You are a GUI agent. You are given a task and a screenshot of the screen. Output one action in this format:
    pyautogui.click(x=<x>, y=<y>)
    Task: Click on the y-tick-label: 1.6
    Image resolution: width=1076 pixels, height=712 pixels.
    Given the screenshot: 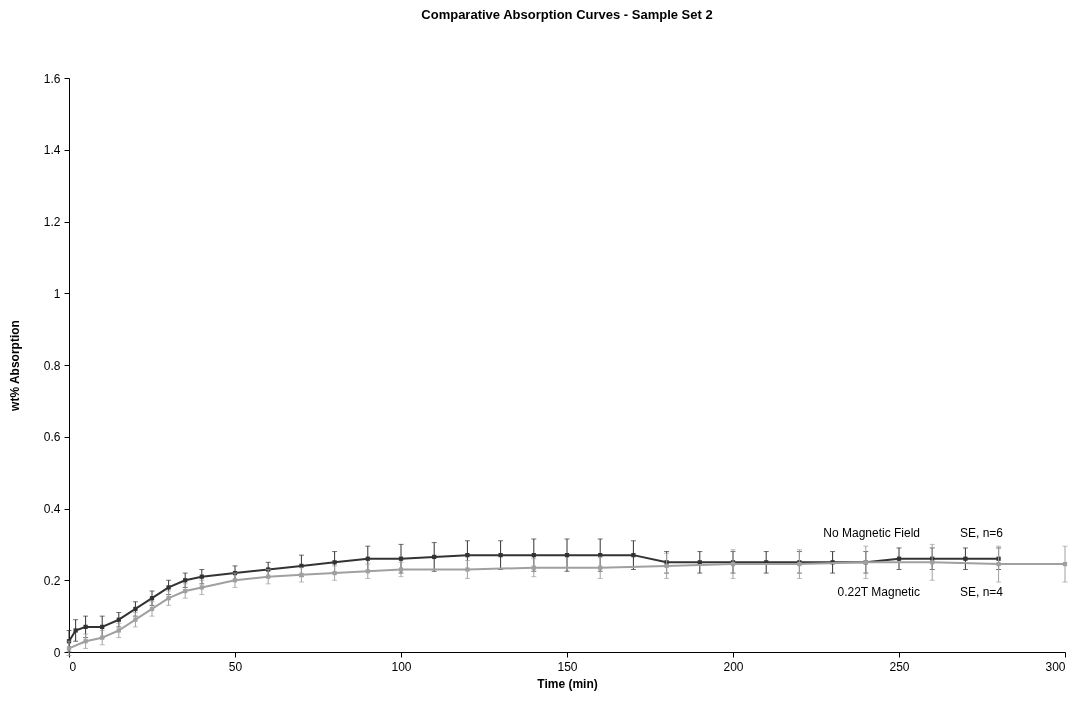 What is the action you would take?
    pyautogui.click(x=52, y=78)
    